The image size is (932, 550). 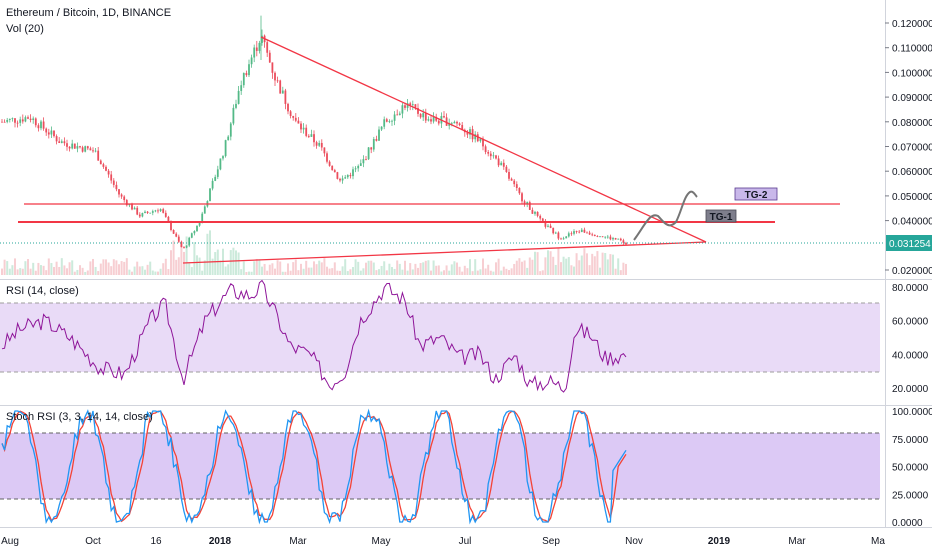 What do you see at coordinates (665, 215) in the screenshot?
I see `projection-path` at bounding box center [665, 215].